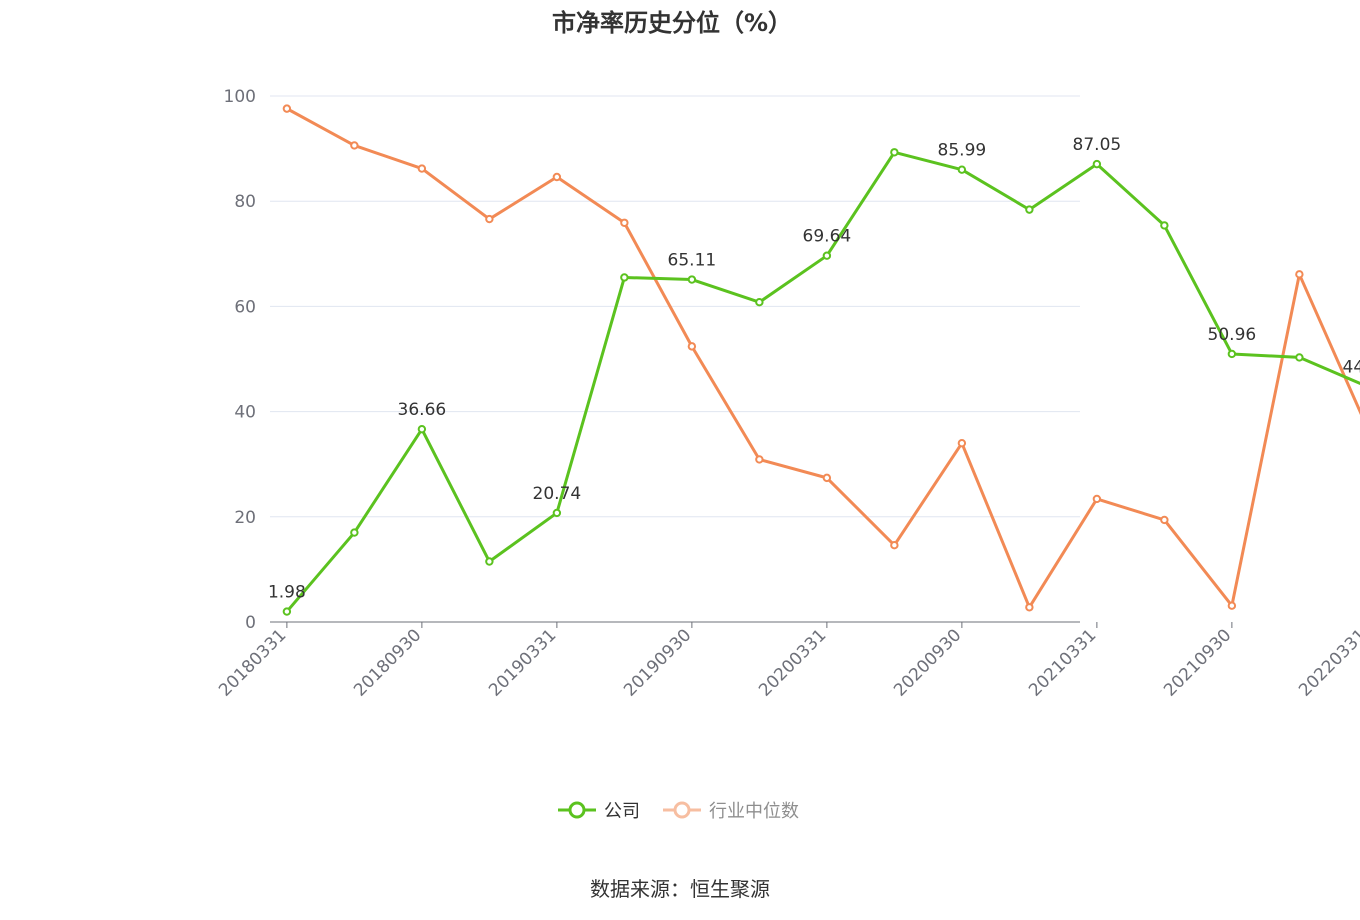  Describe the element at coordinates (245, 202) in the screenshot. I see `y-tick-label: 80` at that location.